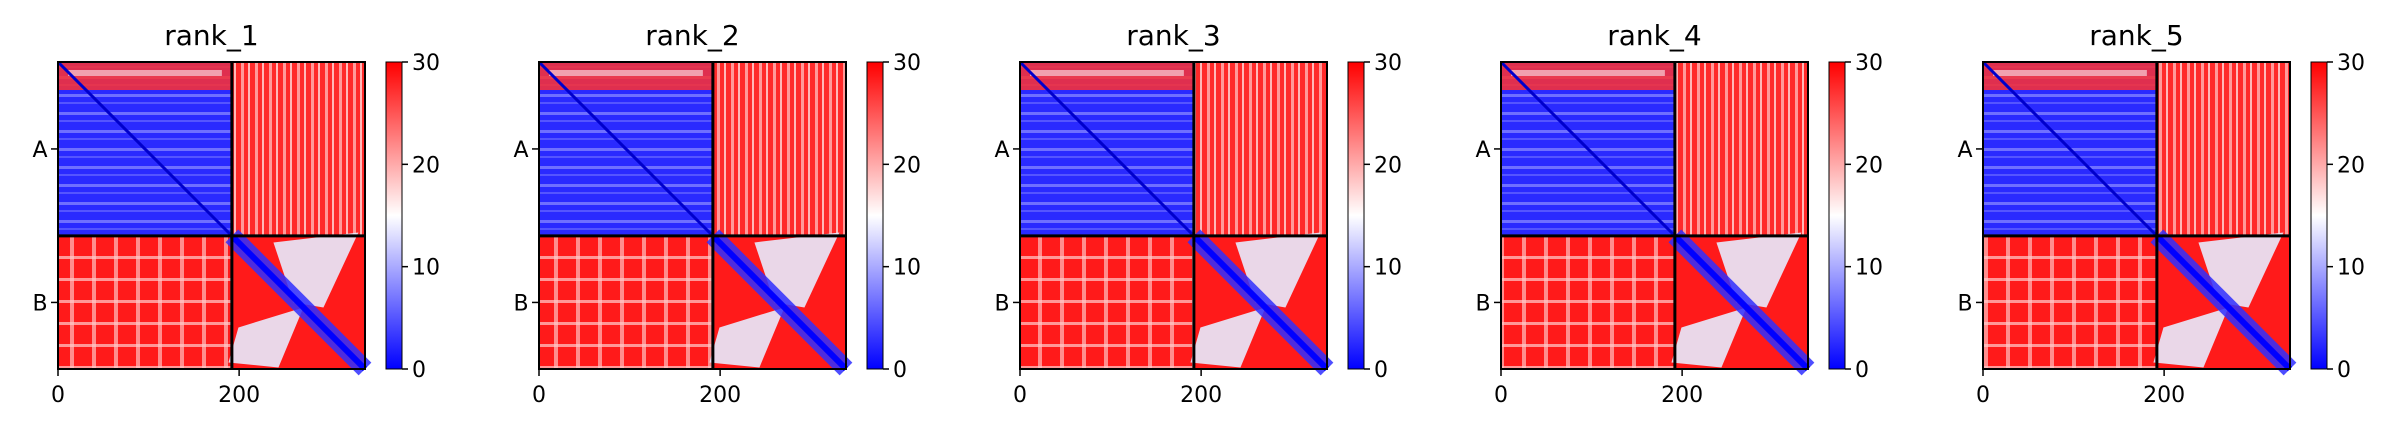 This screenshot has width=2401, height=438. What do you see at coordinates (1654, 35) in the screenshot?
I see `panel-title: rank_4` at bounding box center [1654, 35].